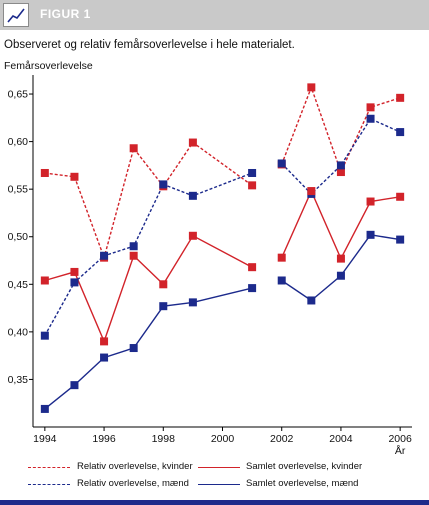  What do you see at coordinates (164, 439) in the screenshot?
I see `x-tick-label: 1998` at bounding box center [164, 439].